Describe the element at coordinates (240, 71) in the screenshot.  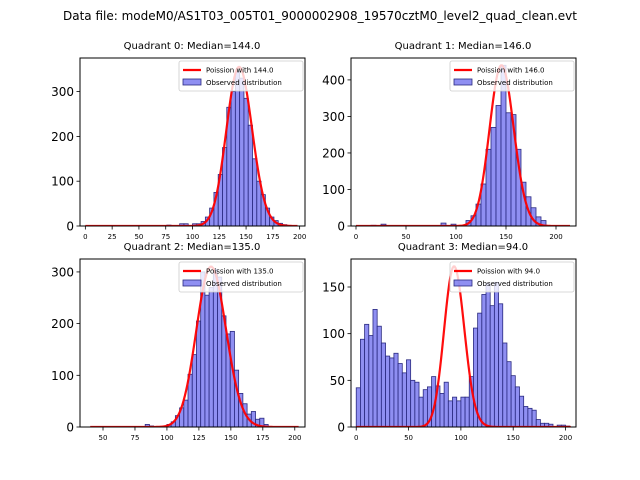
I see `legend-label-poisson: Poission with 144.0` at that location.